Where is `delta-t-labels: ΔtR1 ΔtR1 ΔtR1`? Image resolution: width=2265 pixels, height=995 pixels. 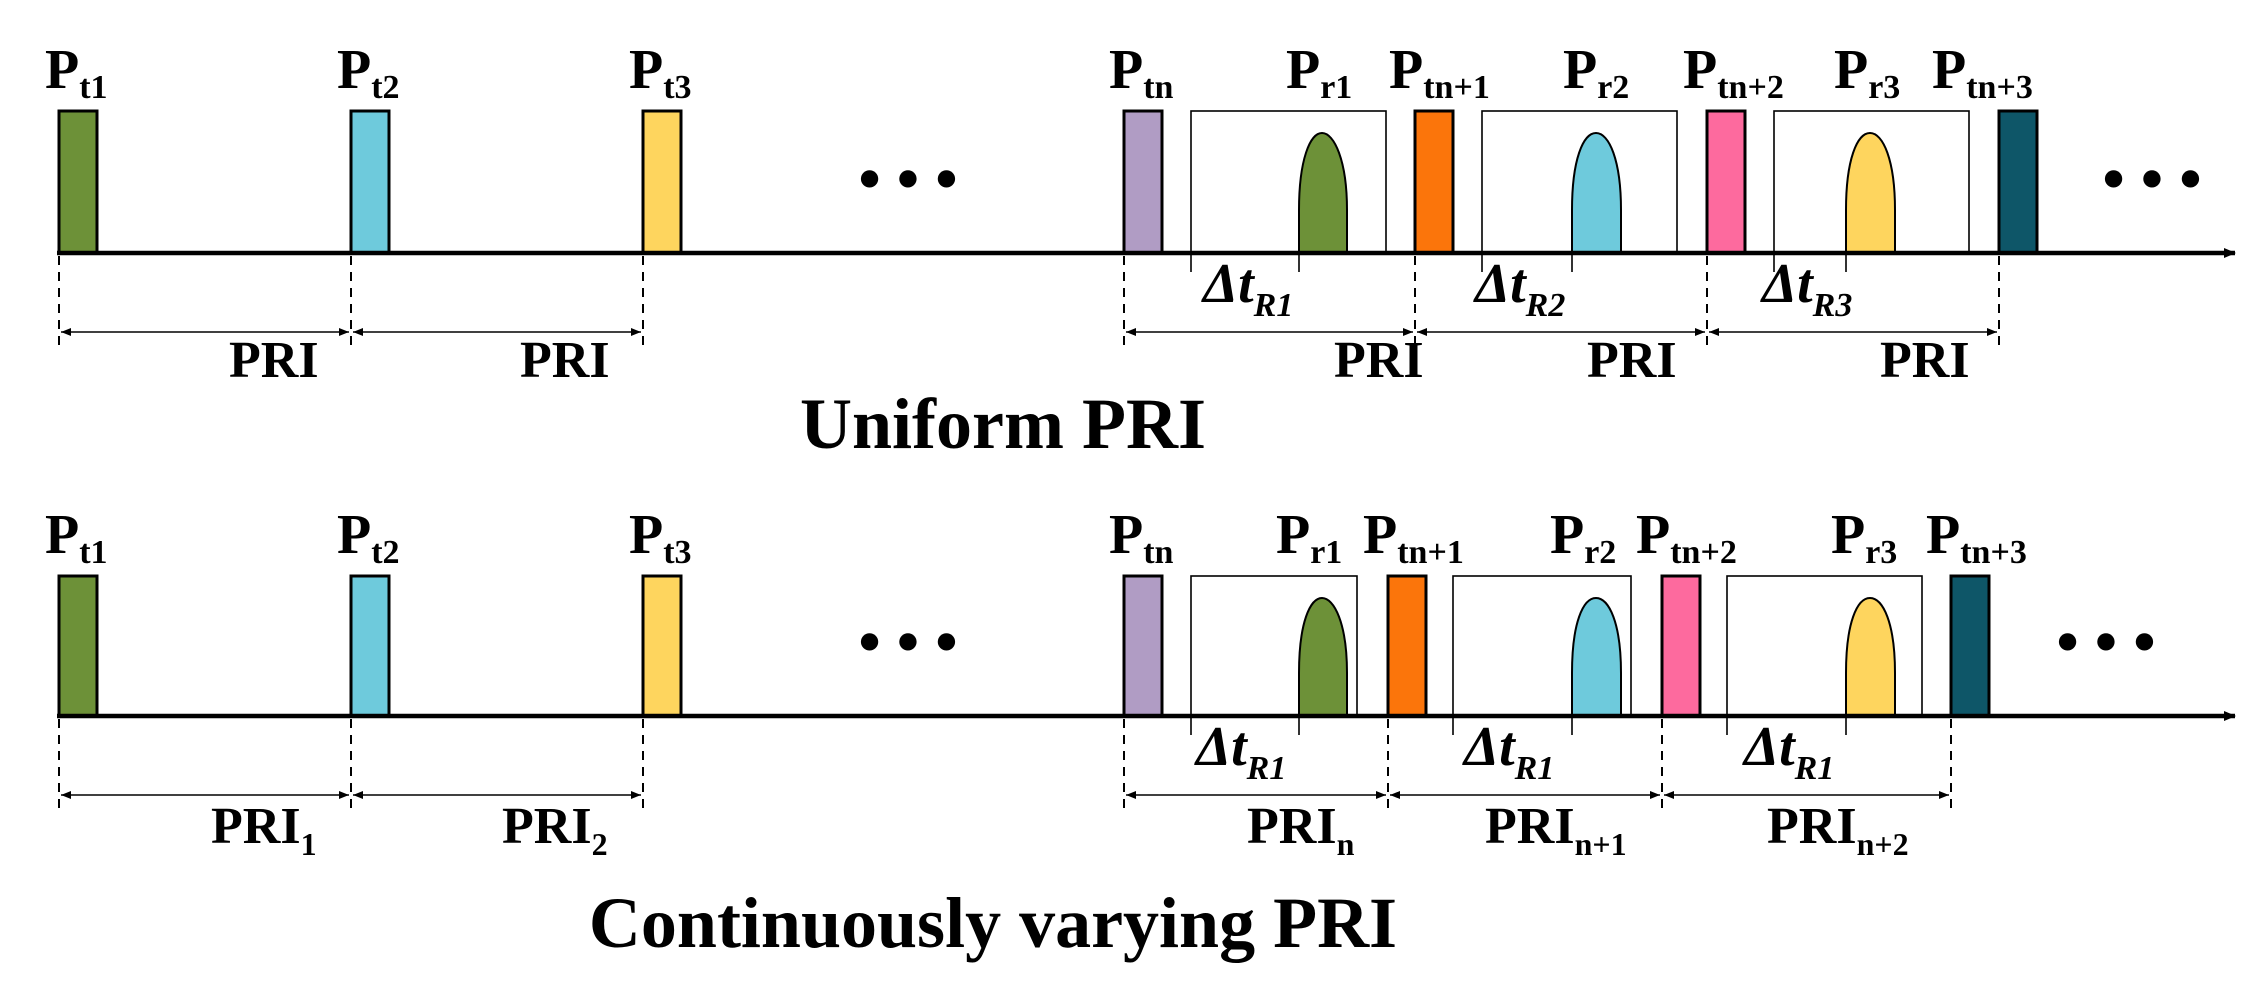
delta-t-labels: ΔtR1 ΔtR1 ΔtR1 is located at coordinates (1514, 751).